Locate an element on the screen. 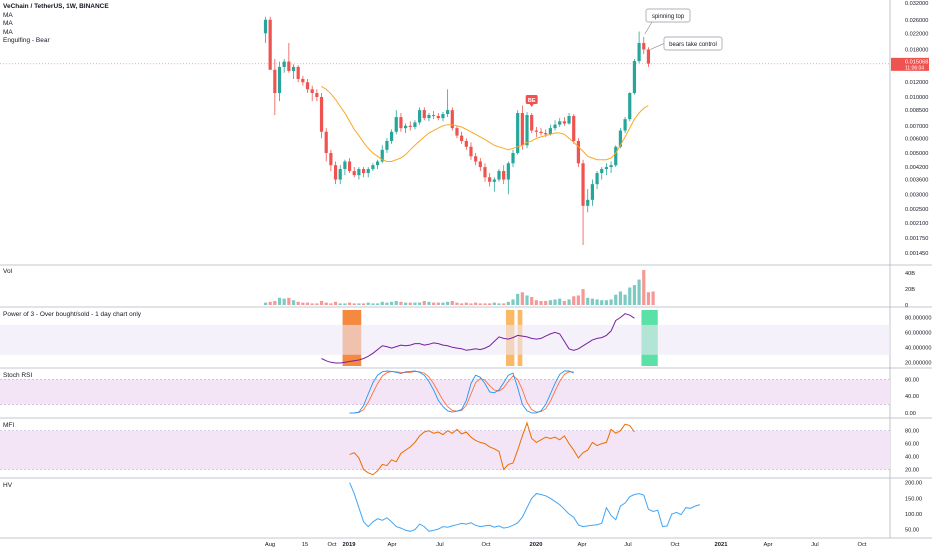 The width and height of the screenshot is (932, 550). engulfing-bear-marker: BE is located at coordinates (531, 101).